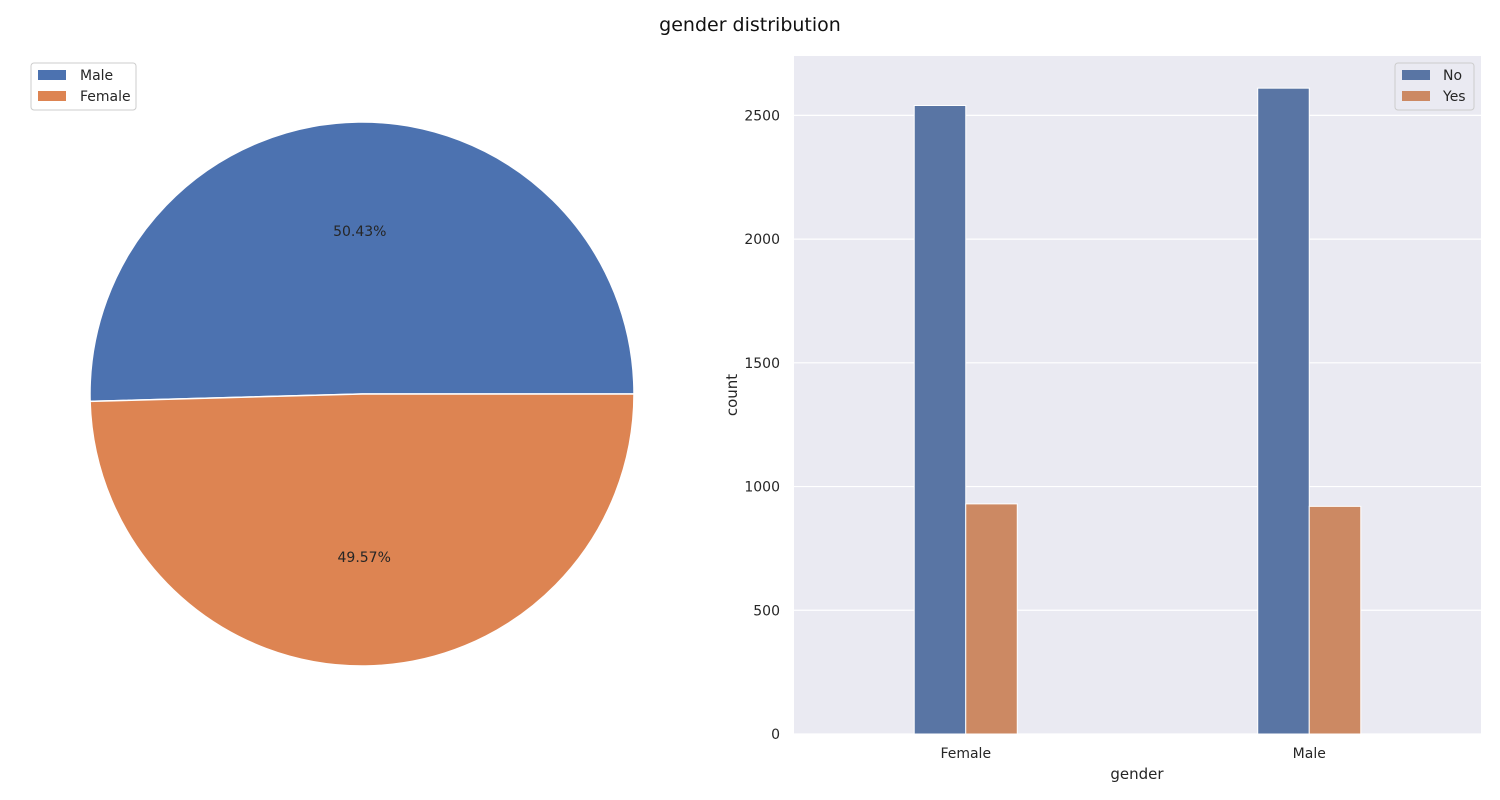  What do you see at coordinates (1309, 754) in the screenshot?
I see `x-tick-label: Male` at bounding box center [1309, 754].